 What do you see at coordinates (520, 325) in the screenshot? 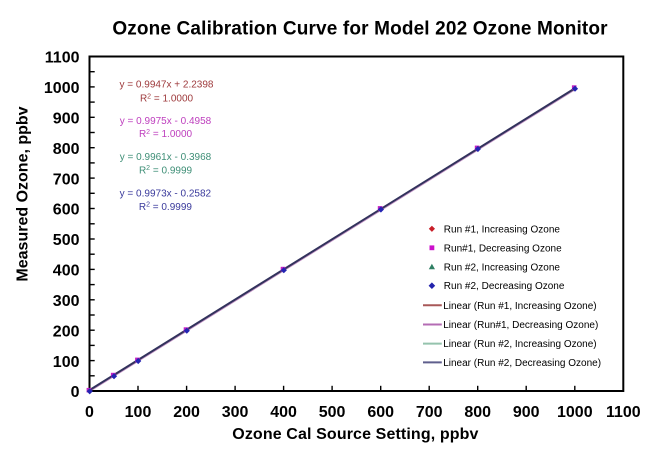
I see `svg-text:Linear (Run#1, Decreasing Ozon: Linear (Run#1, Decreasing Ozone)` at bounding box center [520, 325].